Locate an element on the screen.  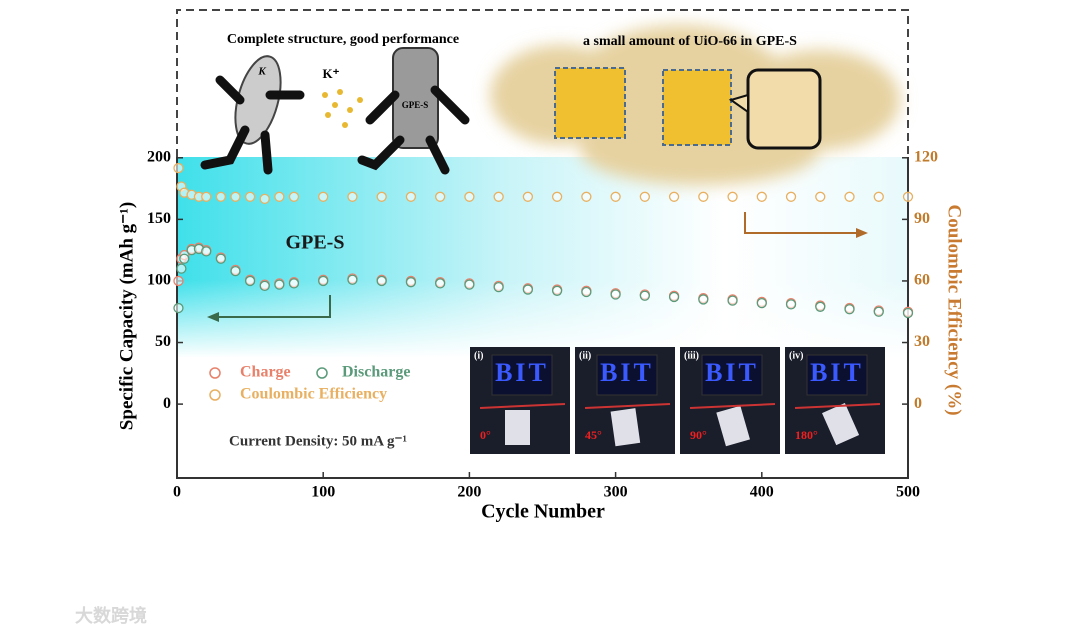
k-figure is located at coordinates (252, 115).